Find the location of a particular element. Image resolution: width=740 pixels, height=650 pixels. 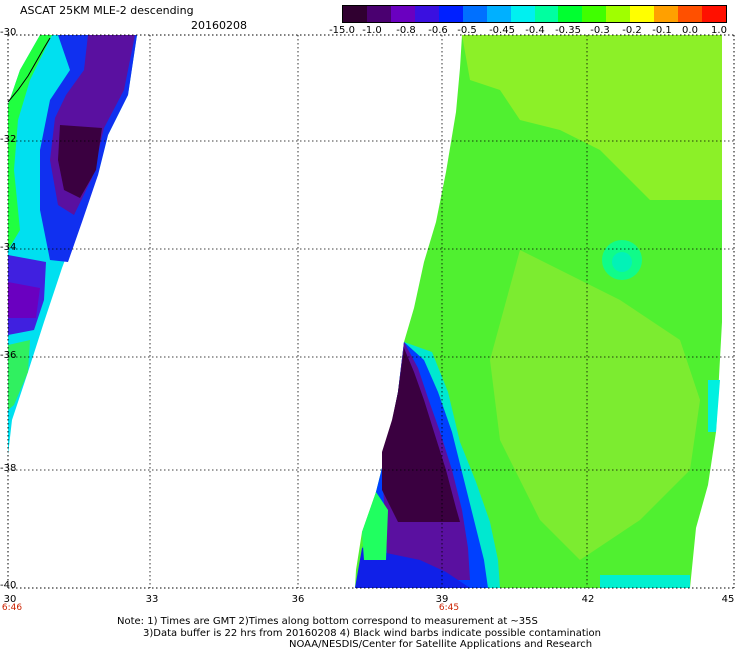

colorbar-strip is located at coordinates (534, 14).